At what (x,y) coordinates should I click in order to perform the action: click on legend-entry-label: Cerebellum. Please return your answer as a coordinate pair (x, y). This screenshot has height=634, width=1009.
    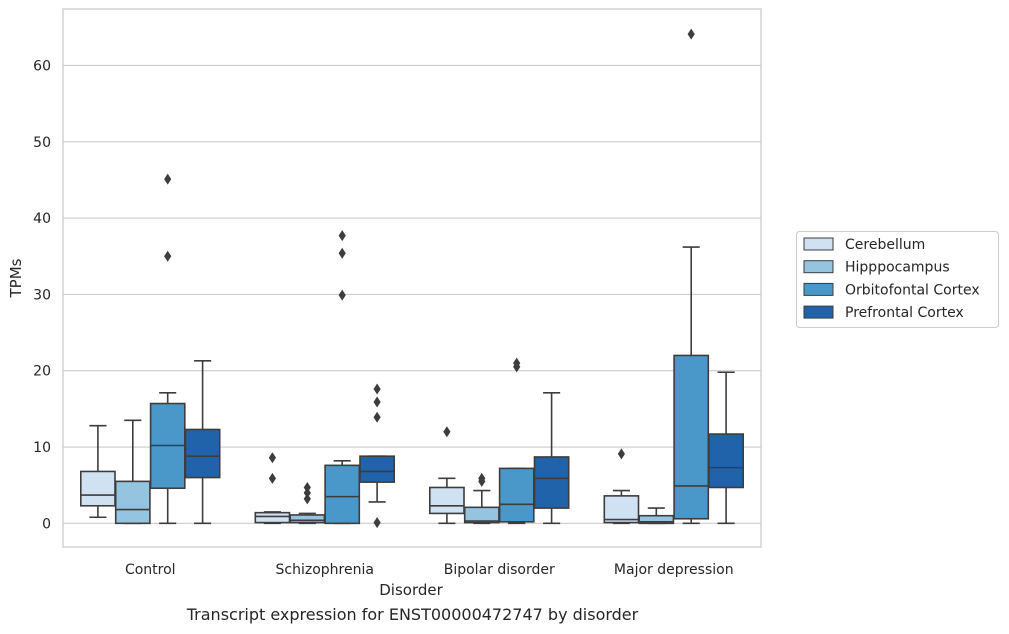
    Looking at the image, I should click on (885, 245).